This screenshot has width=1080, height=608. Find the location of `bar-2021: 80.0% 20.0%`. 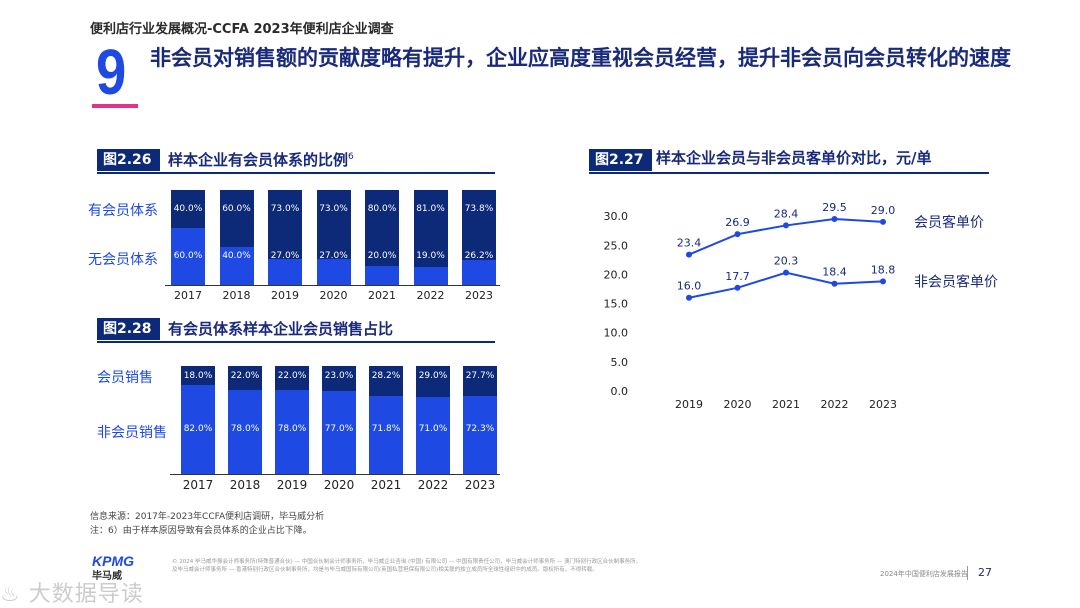

bar-2021: 80.0% 20.0% is located at coordinates (382, 237).